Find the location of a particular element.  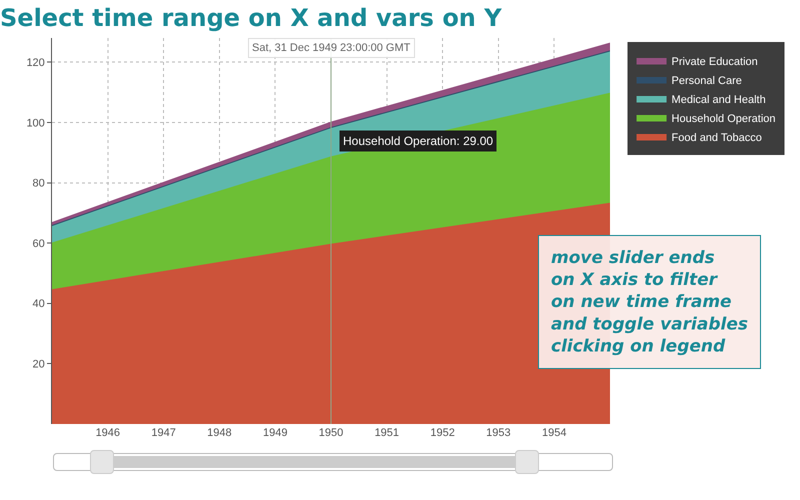

legend-label: Food and Tobacco is located at coordinates (717, 138).